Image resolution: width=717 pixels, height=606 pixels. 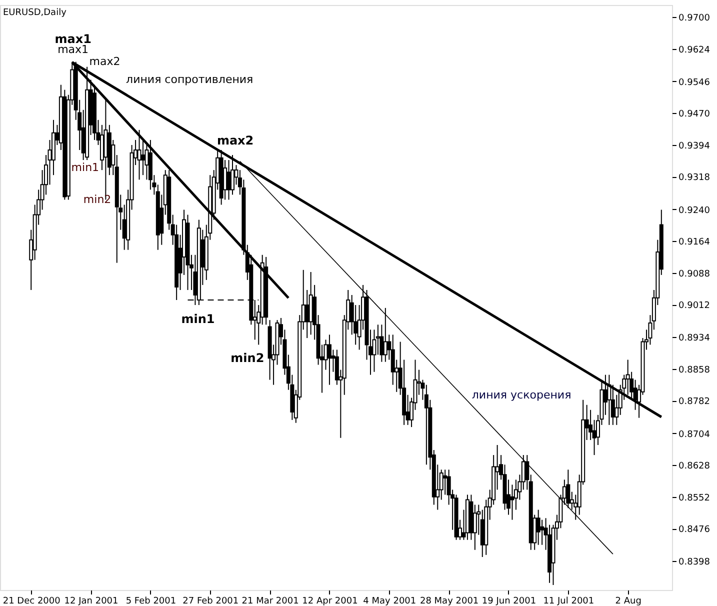 What do you see at coordinates (694, 339) in the screenshot?
I see `y-tick-label: 0.8934` at bounding box center [694, 339].